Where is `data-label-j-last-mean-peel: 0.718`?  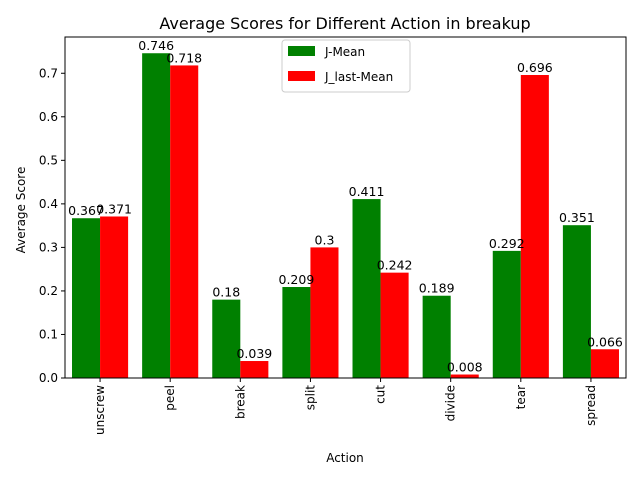
data-label-j-last-mean-peel: 0.718 is located at coordinates (184, 57).